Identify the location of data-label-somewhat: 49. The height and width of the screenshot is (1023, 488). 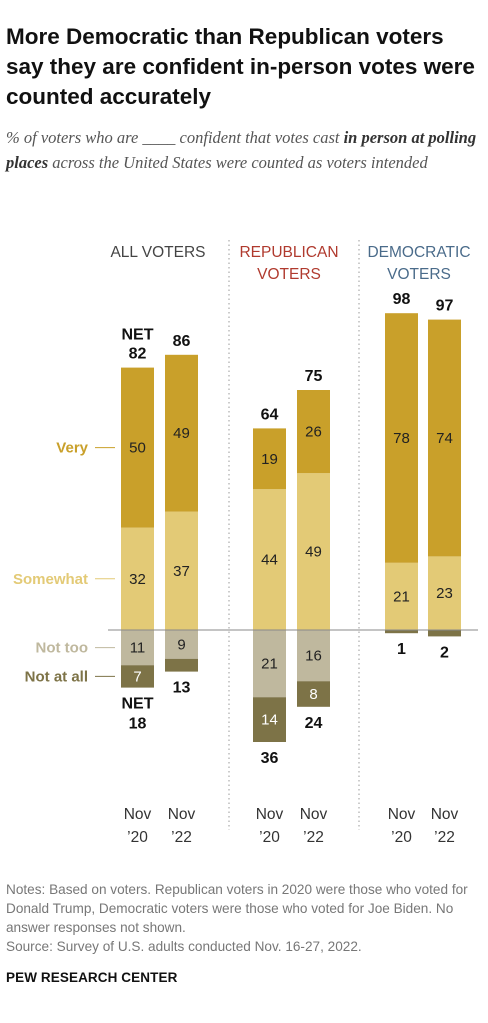
(313, 552).